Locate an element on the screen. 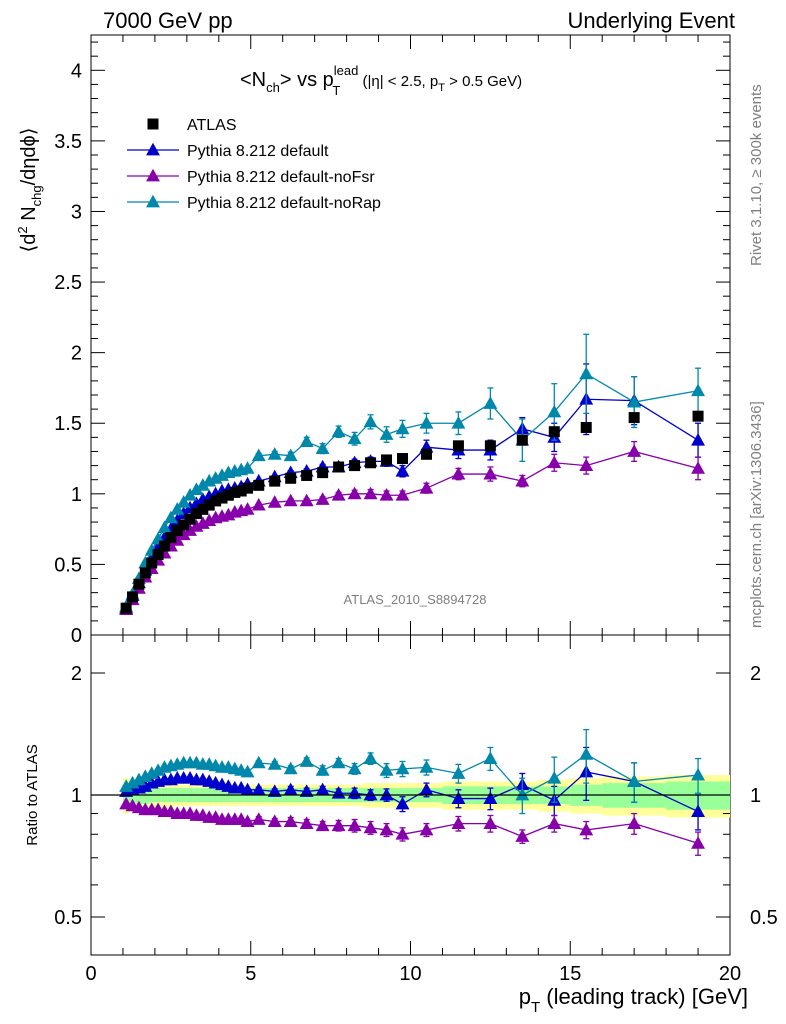  ratio-y-tick-label-right: 1 is located at coordinates (755, 796).